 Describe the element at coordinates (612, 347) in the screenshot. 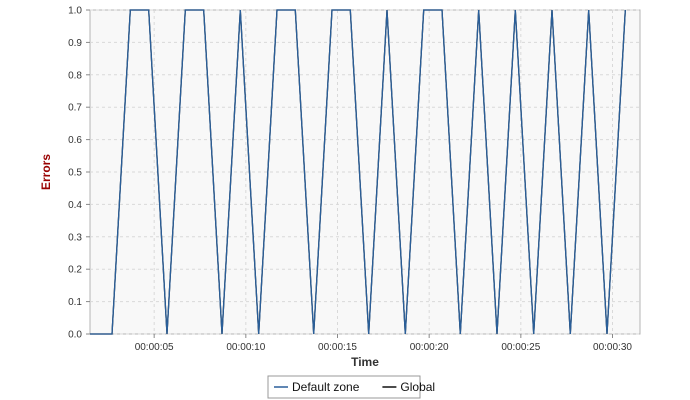

I see `x-tick-label: 00:00:30` at that location.